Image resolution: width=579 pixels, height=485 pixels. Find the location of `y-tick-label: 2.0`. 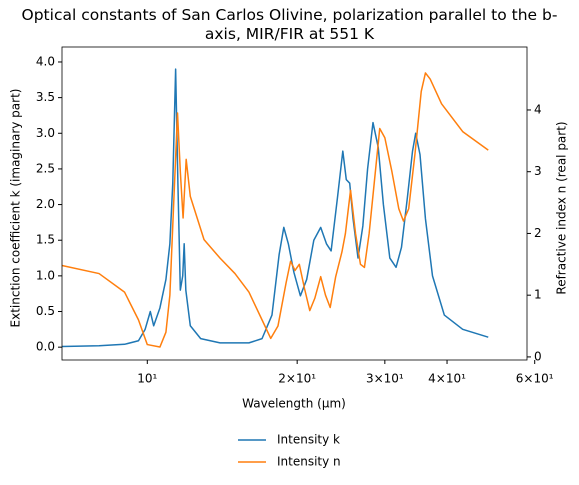

y-tick-label: 2.0 is located at coordinates (45, 204).